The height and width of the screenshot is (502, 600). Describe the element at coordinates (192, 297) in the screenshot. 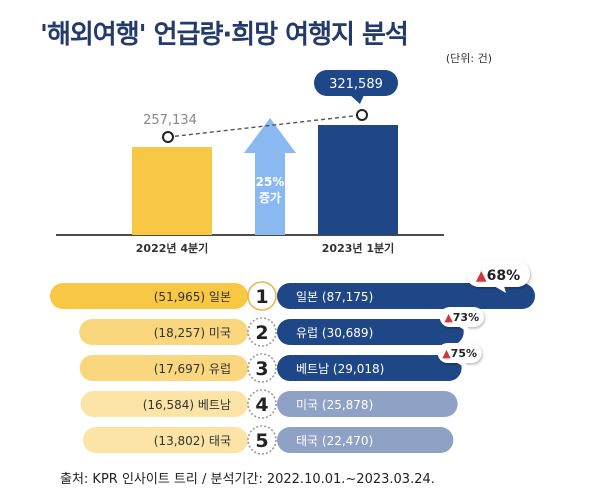

I see `left-label-1: (51,965) 일본` at that location.